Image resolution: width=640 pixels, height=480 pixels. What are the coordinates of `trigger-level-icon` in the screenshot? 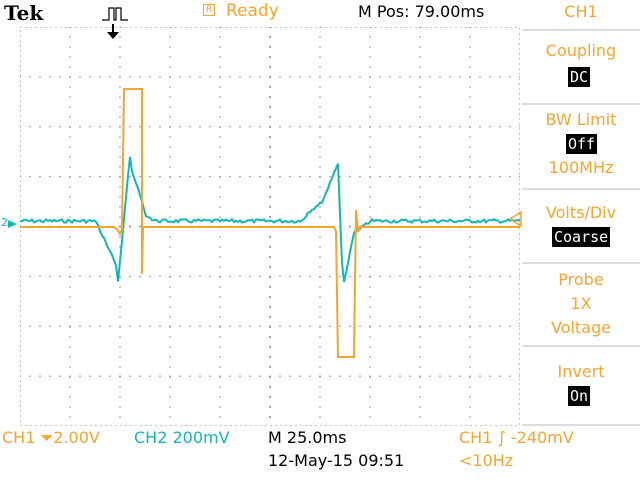 It's located at (515, 219).